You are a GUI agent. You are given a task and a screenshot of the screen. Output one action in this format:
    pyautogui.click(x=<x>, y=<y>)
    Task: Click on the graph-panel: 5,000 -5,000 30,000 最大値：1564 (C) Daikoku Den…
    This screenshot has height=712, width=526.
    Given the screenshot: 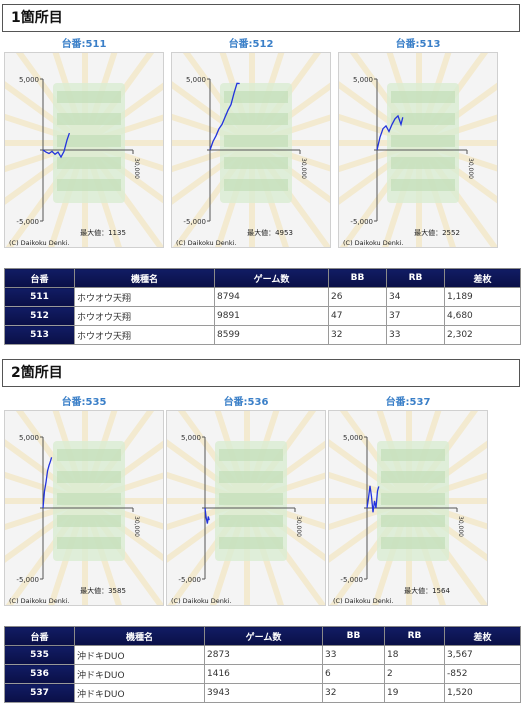 What is the action you would take?
    pyautogui.click(x=408, y=508)
    